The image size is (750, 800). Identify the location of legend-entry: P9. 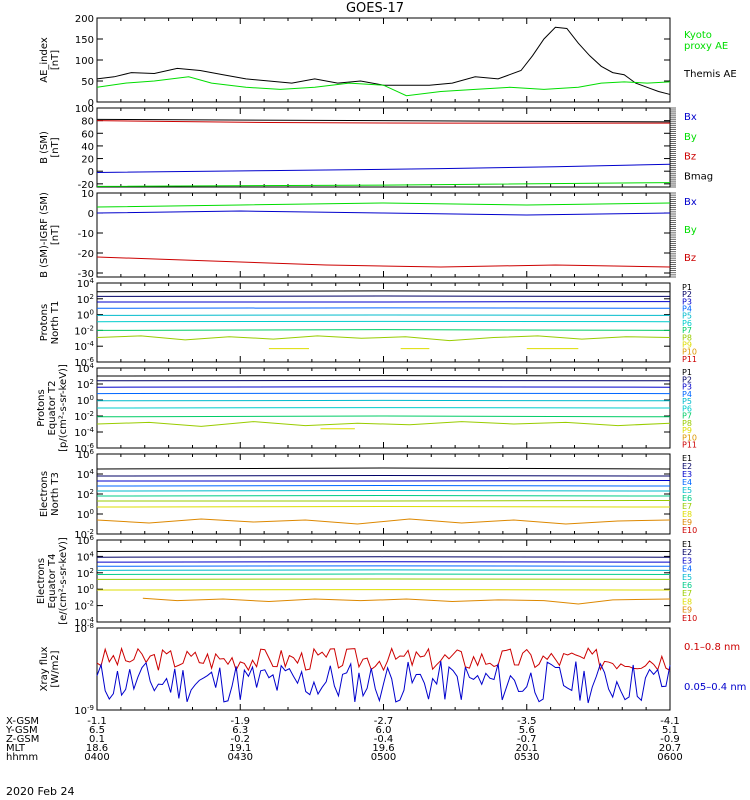
(687, 430).